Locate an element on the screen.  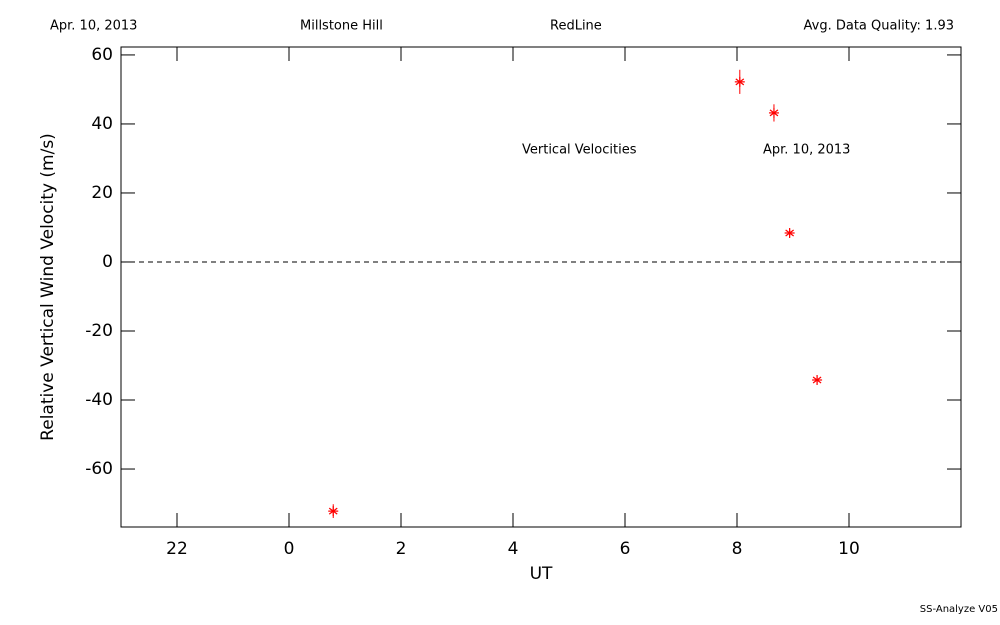
header-site: Millstone Hill is located at coordinates (341, 26).